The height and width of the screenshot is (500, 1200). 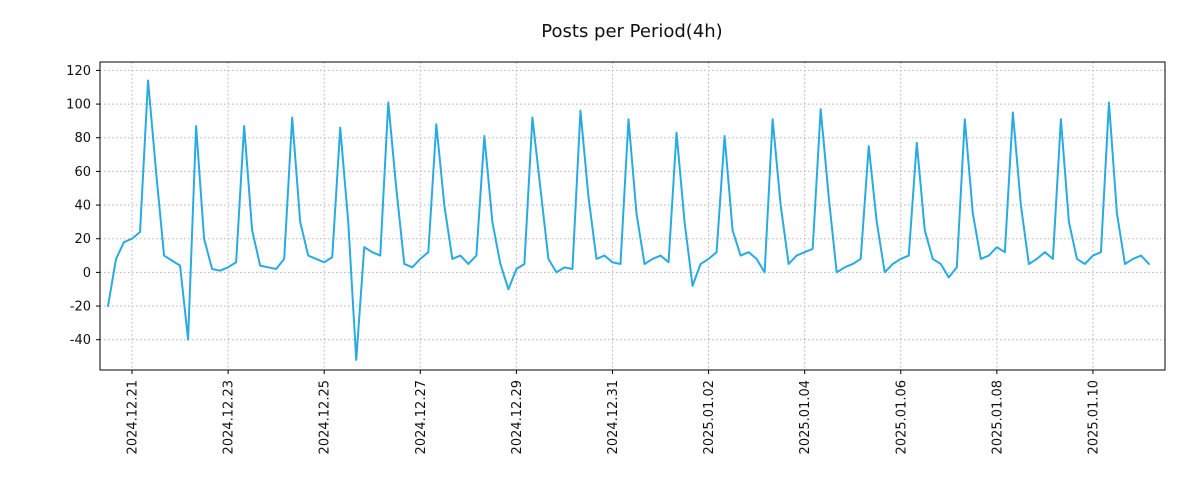 I want to click on y-tick-label: 120, so click(x=78, y=71).